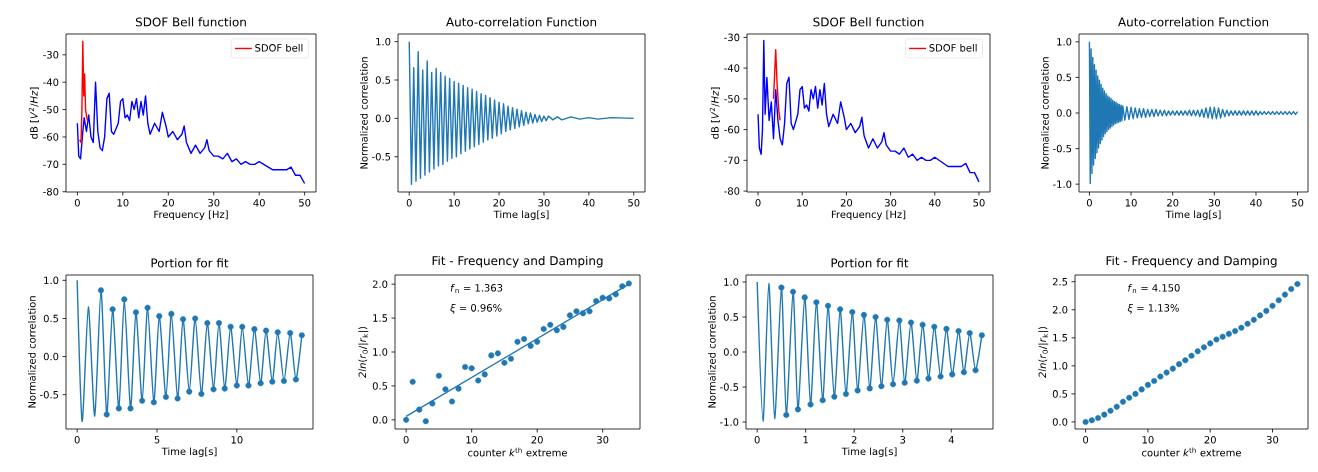 The width and height of the screenshot is (1318, 472). I want to click on x-tick-label: 1, so click(805, 440).